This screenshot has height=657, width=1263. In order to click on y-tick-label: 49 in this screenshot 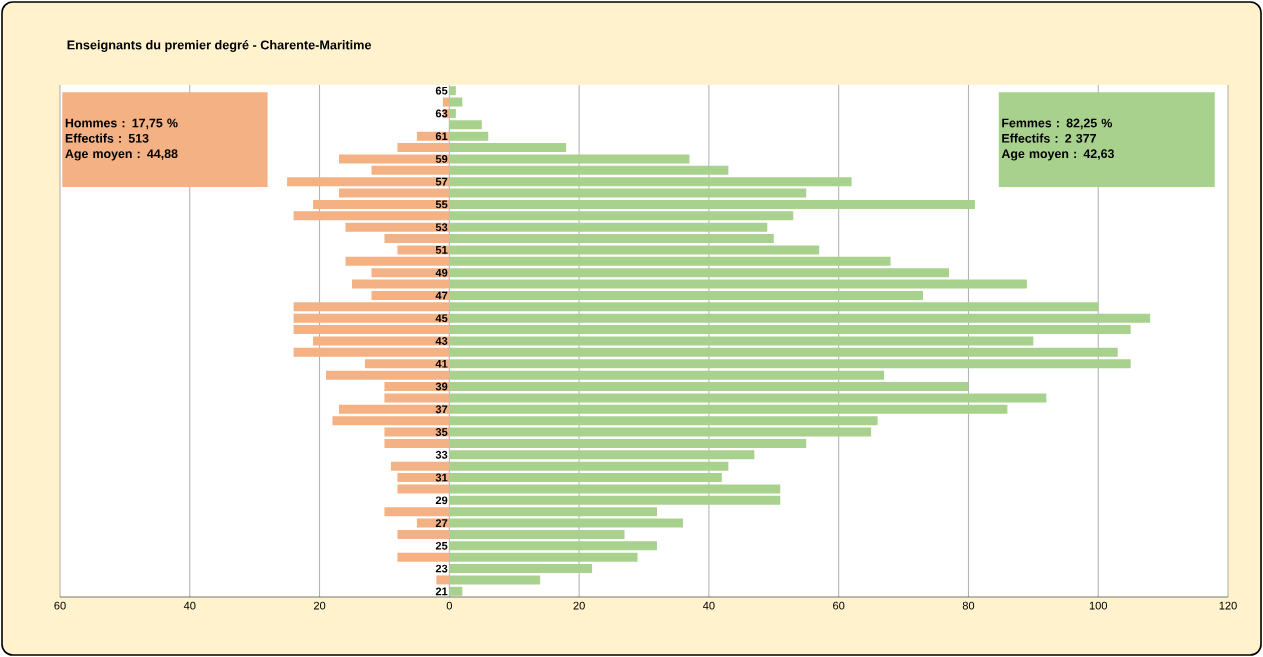, I will do `click(441, 272)`.